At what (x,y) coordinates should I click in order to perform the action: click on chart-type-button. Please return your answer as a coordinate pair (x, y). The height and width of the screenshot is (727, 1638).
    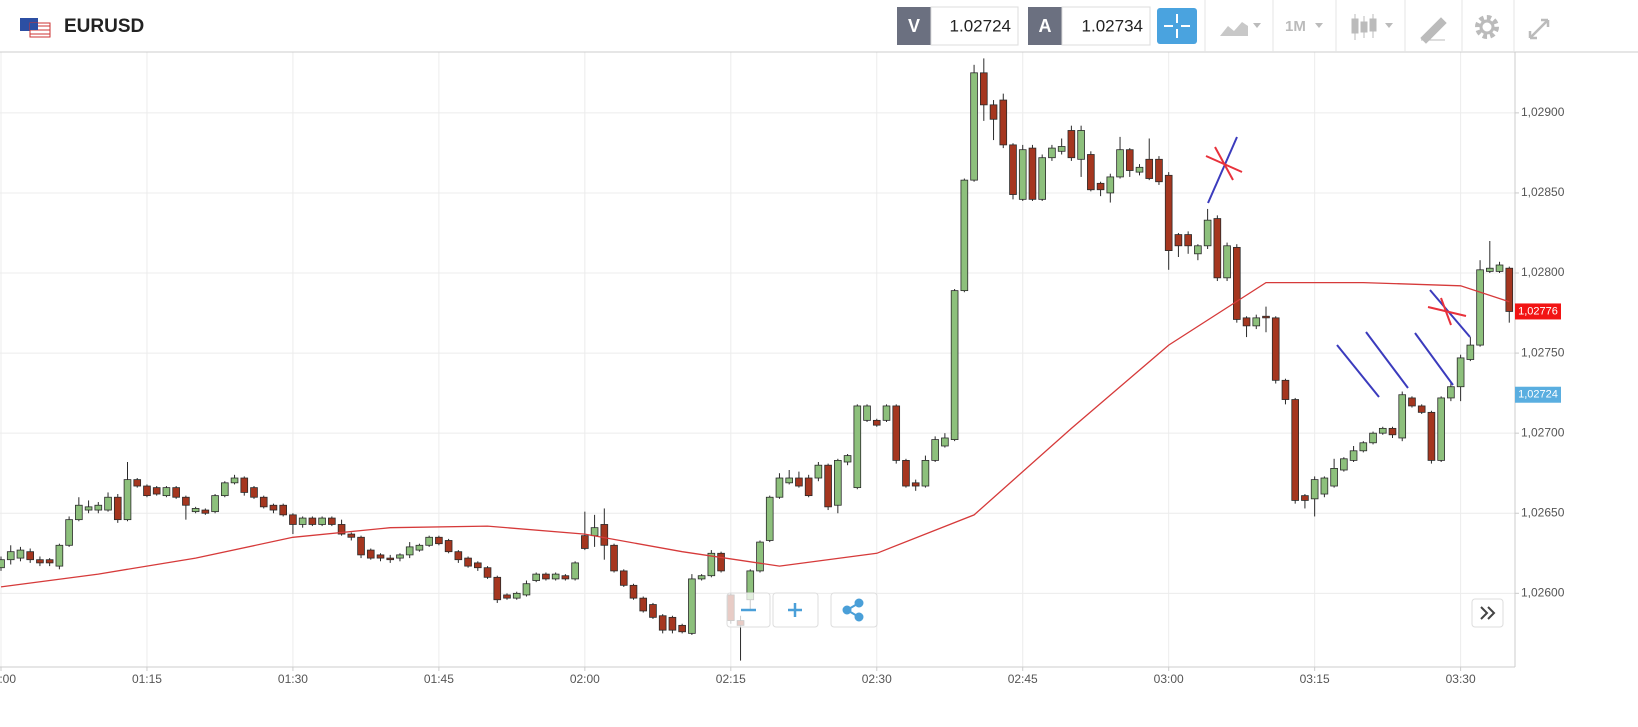
    Looking at the image, I should click on (1234, 29).